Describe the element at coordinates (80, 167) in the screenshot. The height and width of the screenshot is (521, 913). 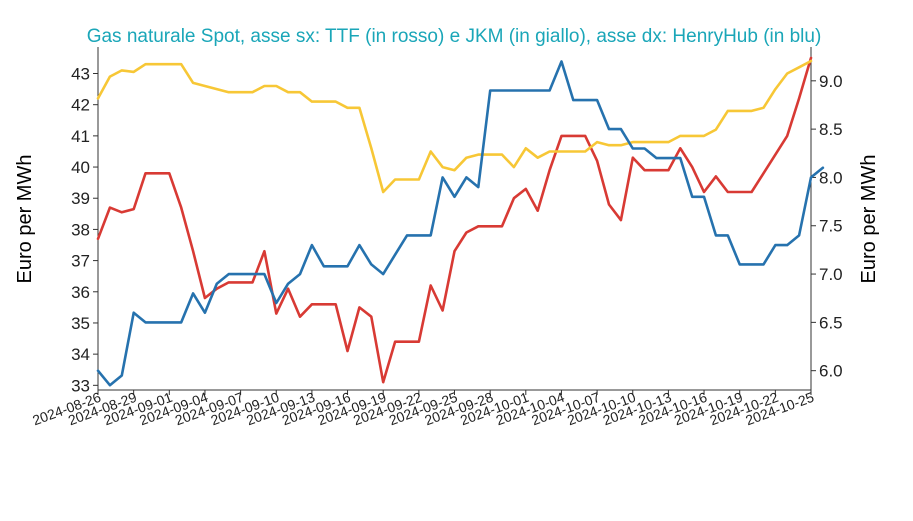
I see `y-left-tick-label: 40` at that location.